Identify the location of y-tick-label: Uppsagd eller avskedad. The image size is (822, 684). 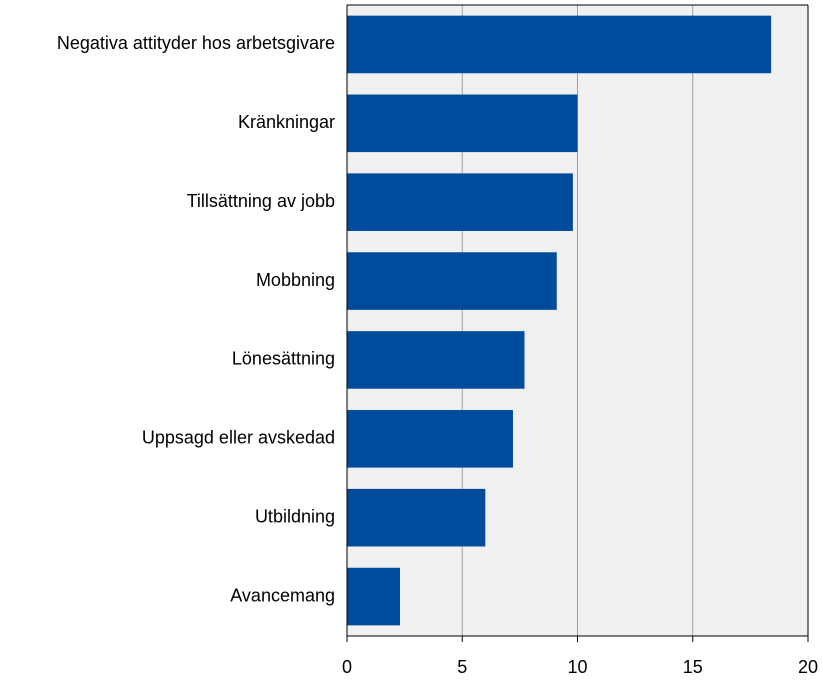
(238, 438).